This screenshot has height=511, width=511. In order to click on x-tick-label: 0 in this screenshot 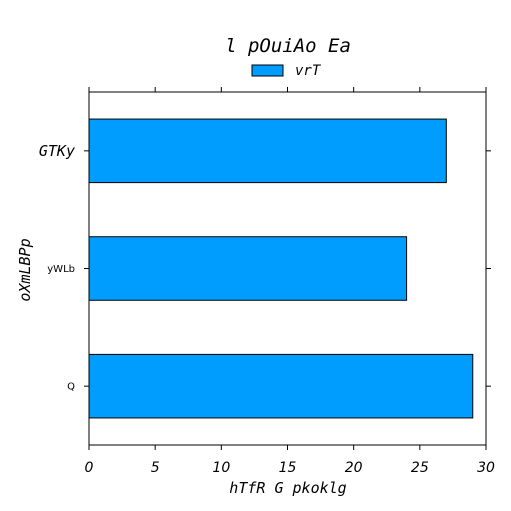, I will do `click(89, 468)`.